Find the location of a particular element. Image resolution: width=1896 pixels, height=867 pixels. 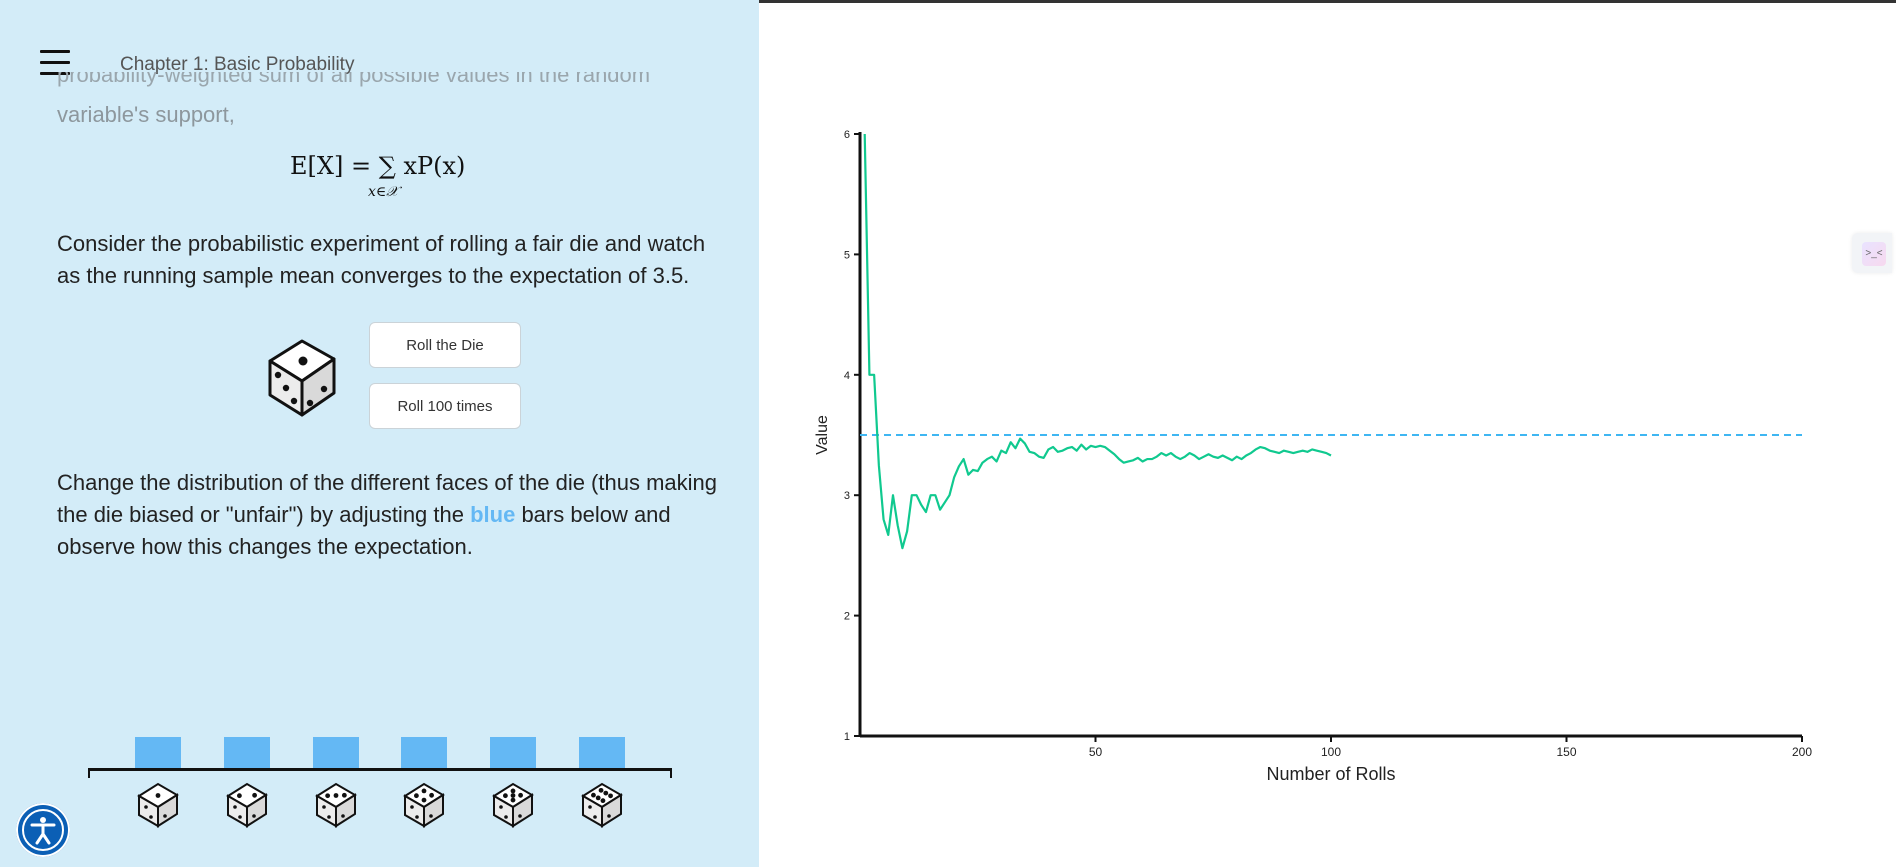

face-5-probability-bar is located at coordinates (513, 752).